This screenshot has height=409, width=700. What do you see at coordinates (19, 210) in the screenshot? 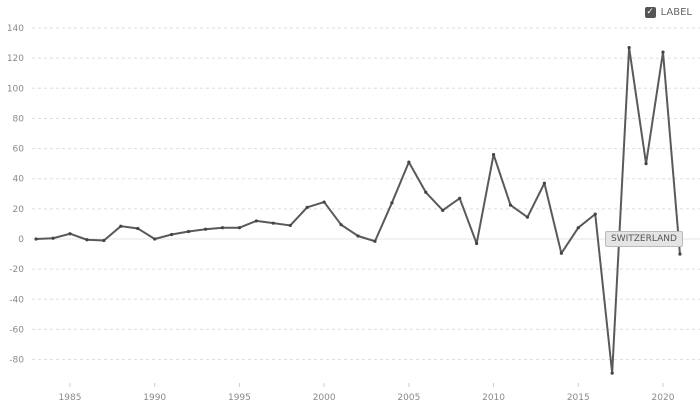
I see `y-tick-label: 20` at bounding box center [19, 210].